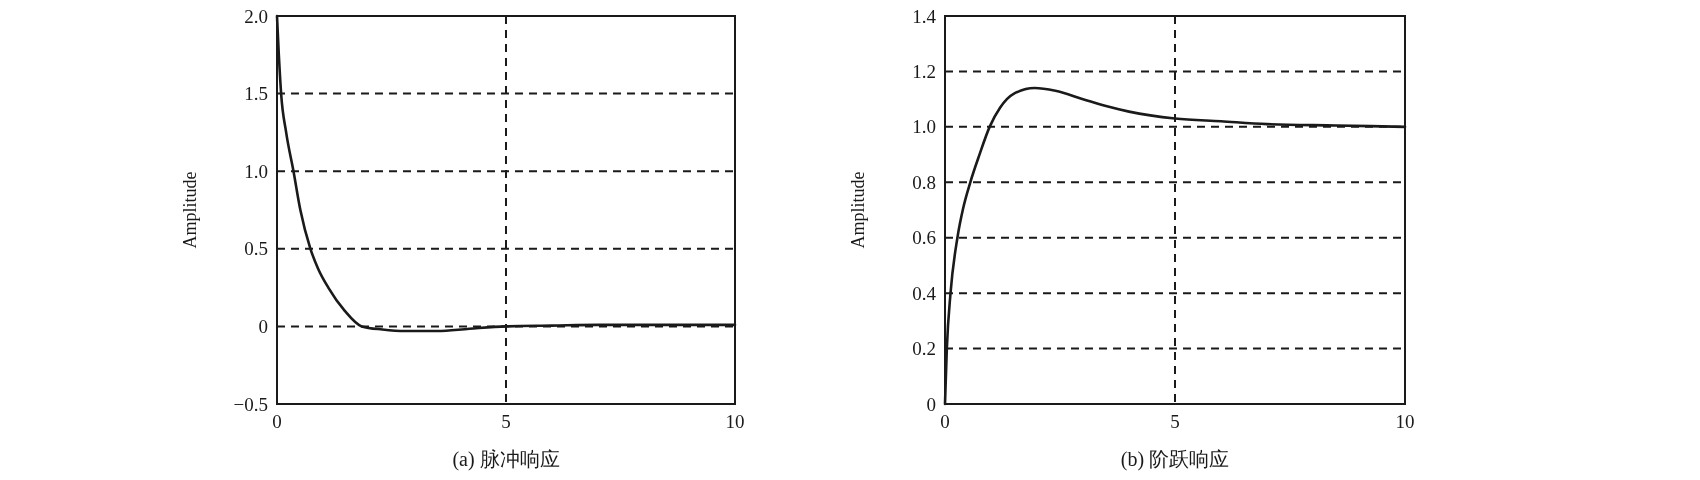 Image resolution: width=1700 pixels, height=480 pixels. What do you see at coordinates (924, 349) in the screenshot?
I see `y-tick-label: 0.2` at bounding box center [924, 349].